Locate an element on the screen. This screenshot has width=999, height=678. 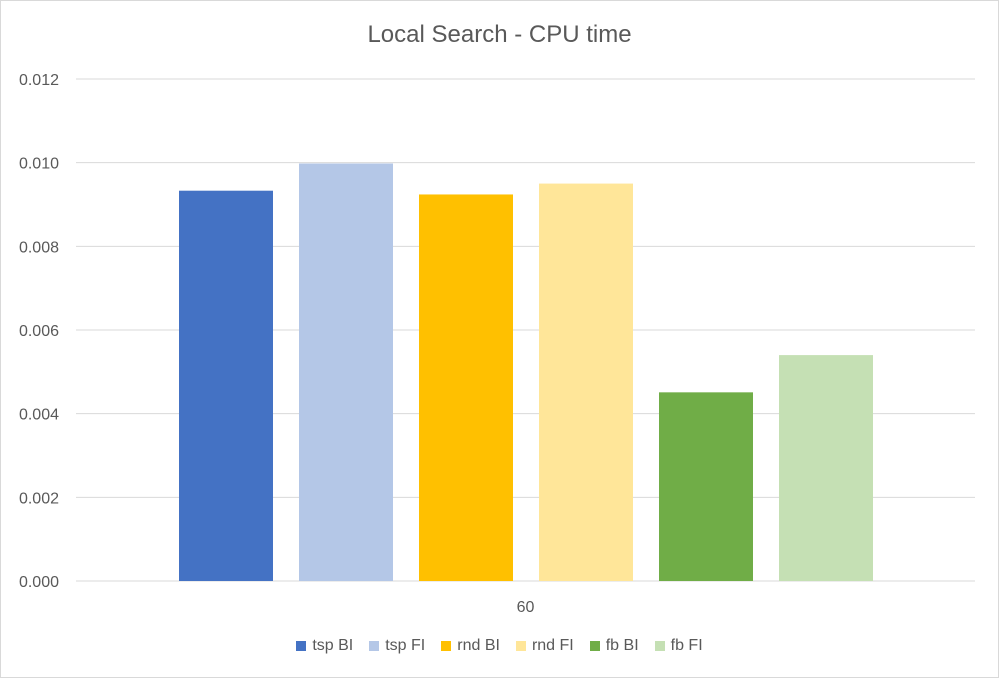
bar-fb-fi is located at coordinates (826, 468).